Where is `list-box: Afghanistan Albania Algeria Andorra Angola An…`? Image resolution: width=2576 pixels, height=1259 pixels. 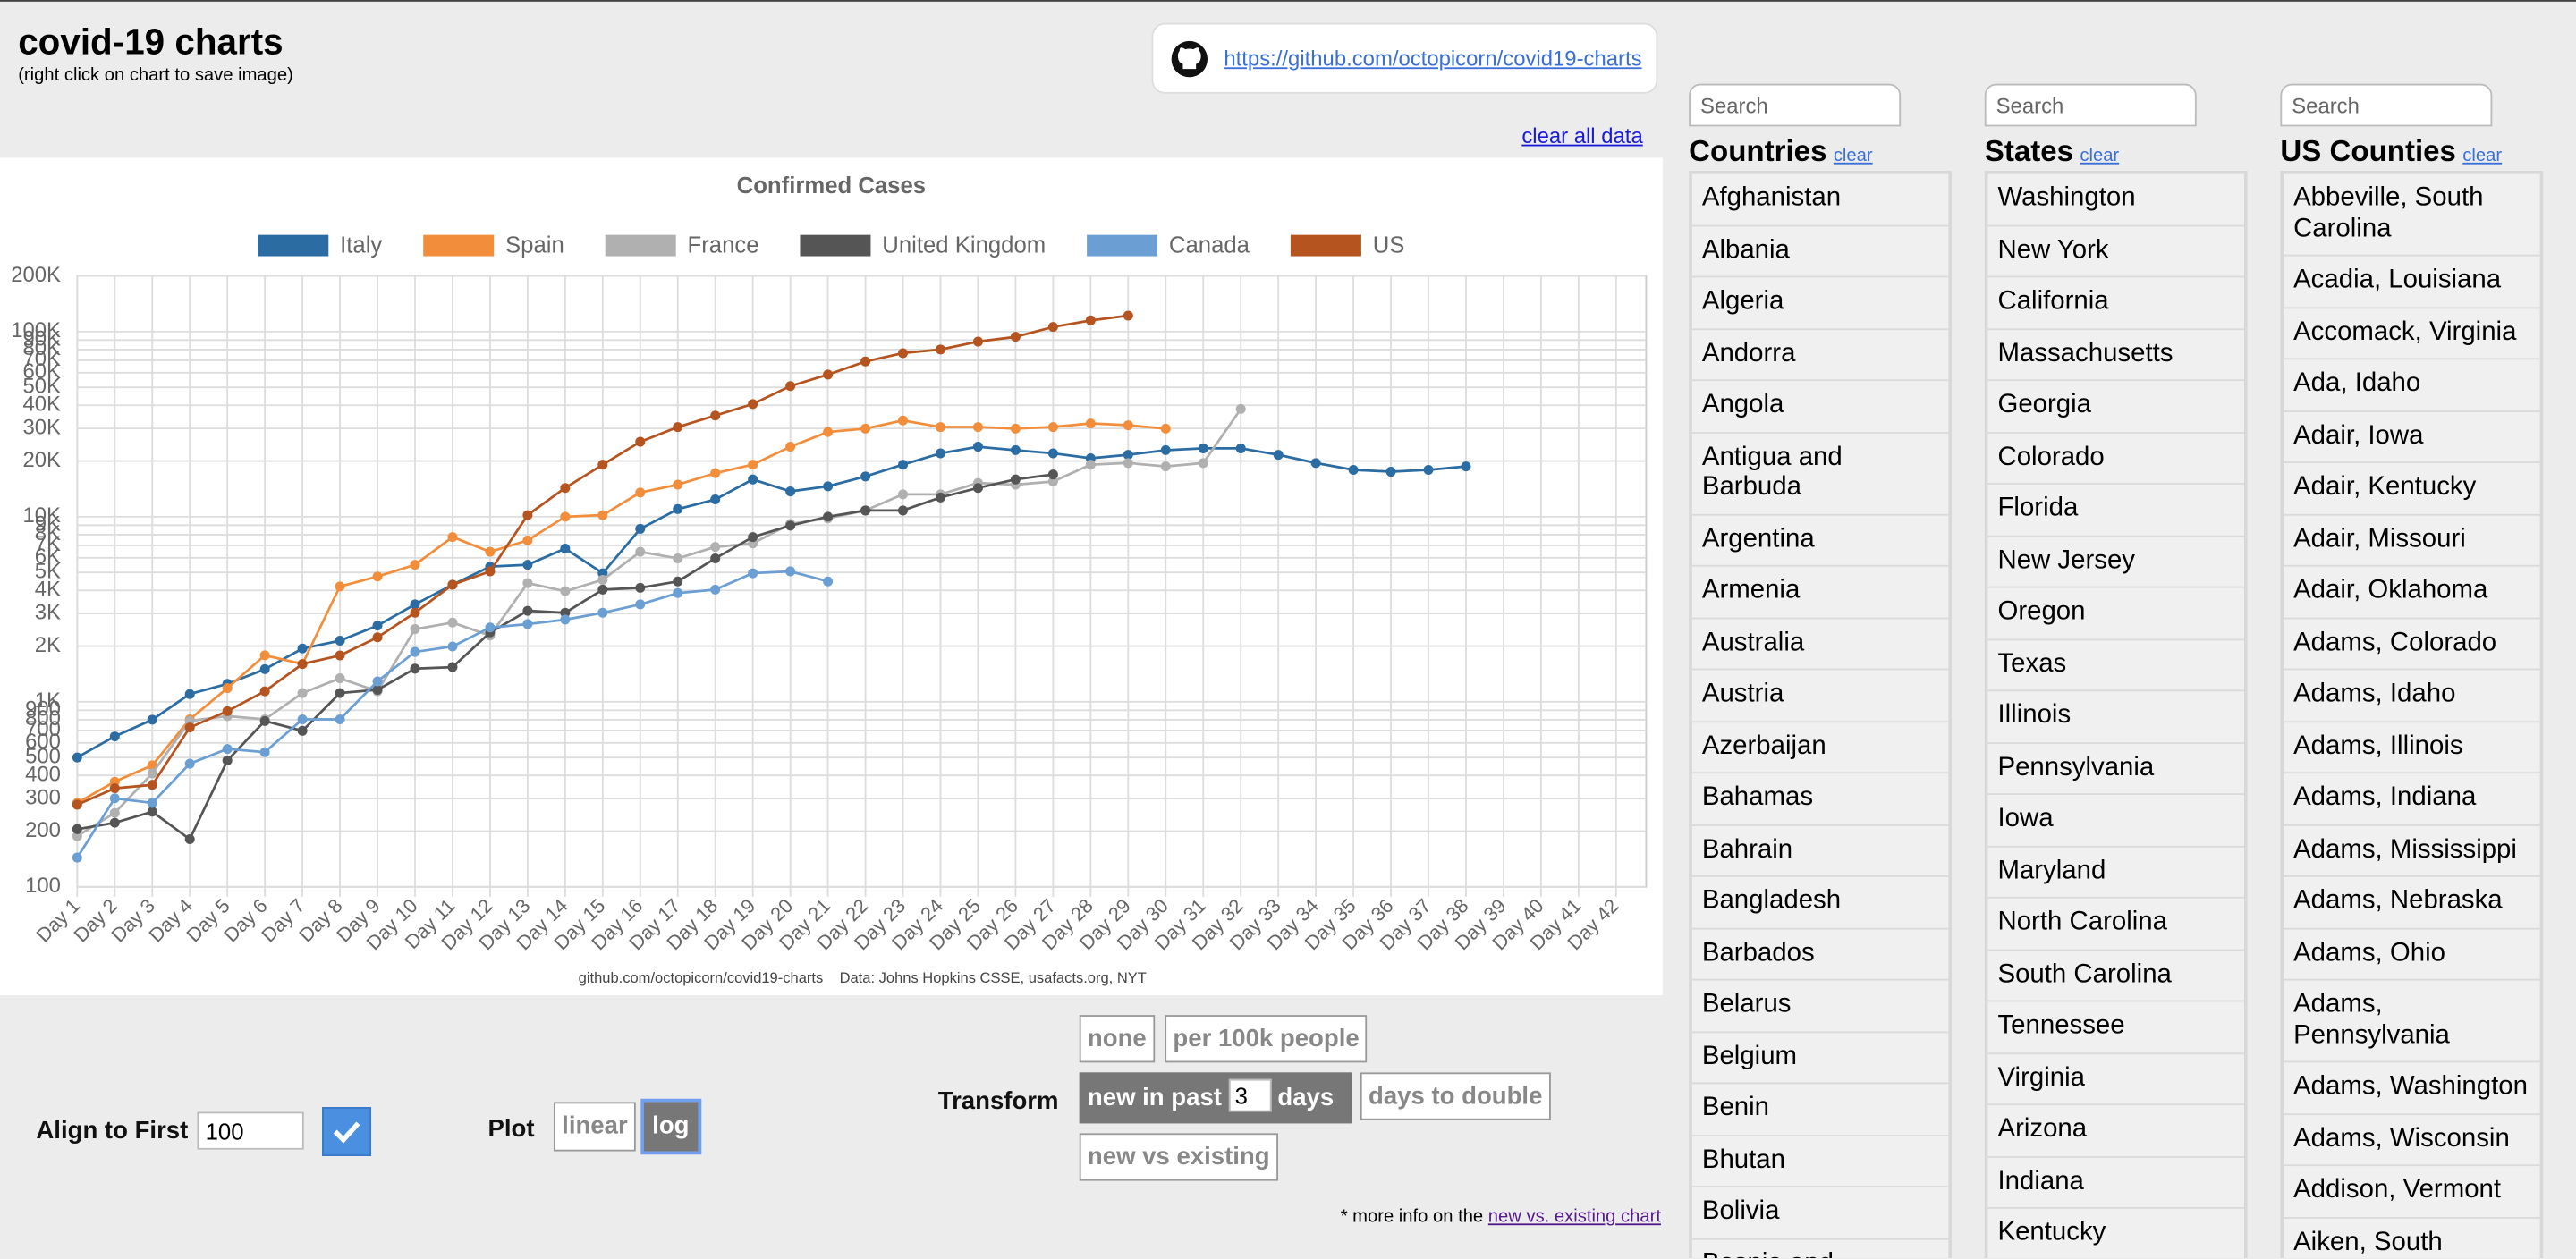 list-box: Afghanistan Albania Algeria Andorra Angola An… is located at coordinates (1821, 715).